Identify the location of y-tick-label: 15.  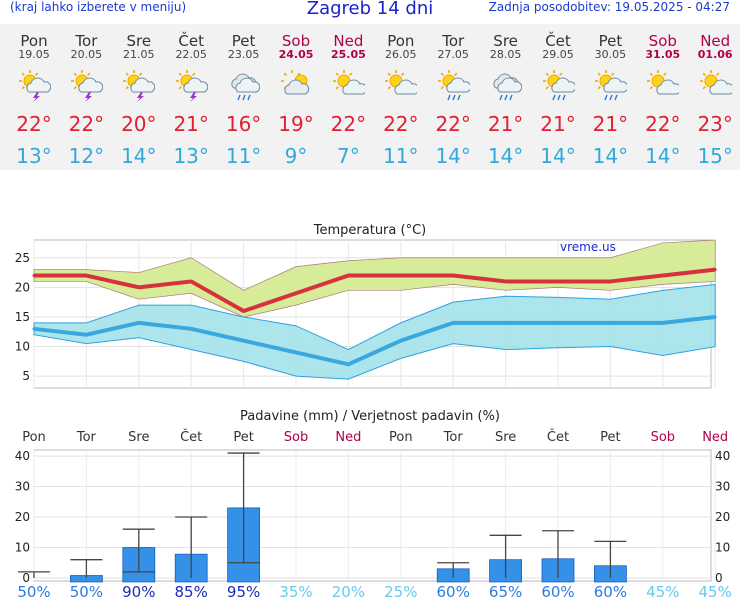
(22, 317).